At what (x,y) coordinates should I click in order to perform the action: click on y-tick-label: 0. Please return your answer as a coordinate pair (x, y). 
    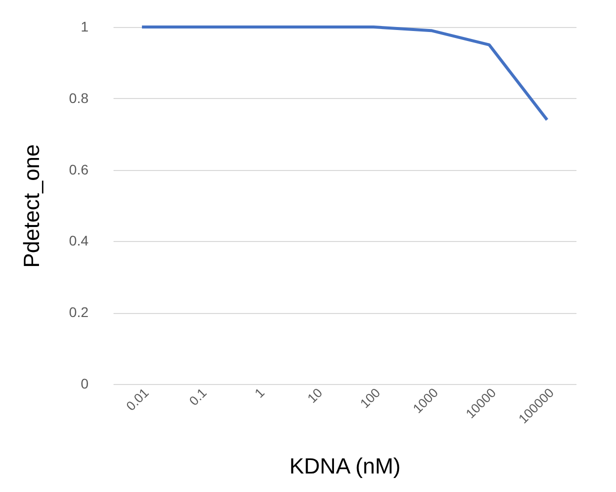
    Looking at the image, I should click on (84, 384).